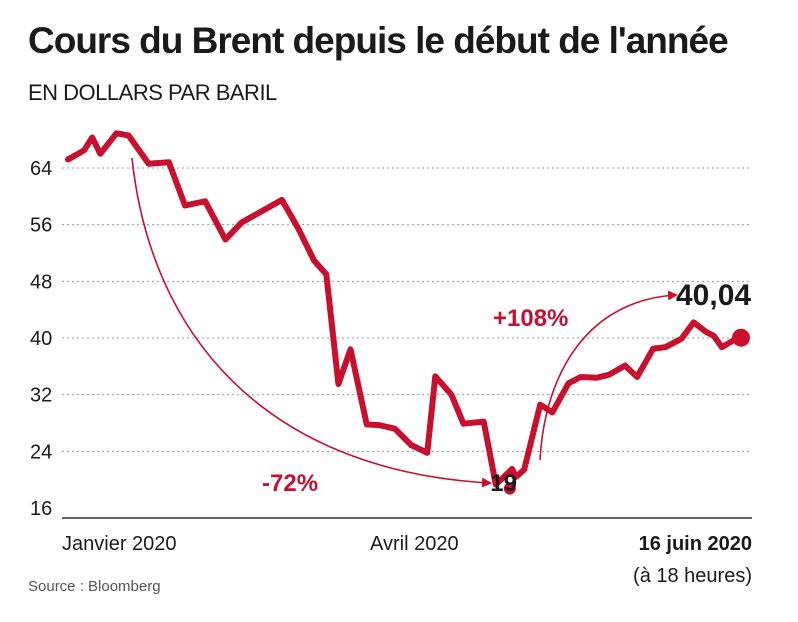  I want to click on y-tick-label-24: 24, so click(41, 452).